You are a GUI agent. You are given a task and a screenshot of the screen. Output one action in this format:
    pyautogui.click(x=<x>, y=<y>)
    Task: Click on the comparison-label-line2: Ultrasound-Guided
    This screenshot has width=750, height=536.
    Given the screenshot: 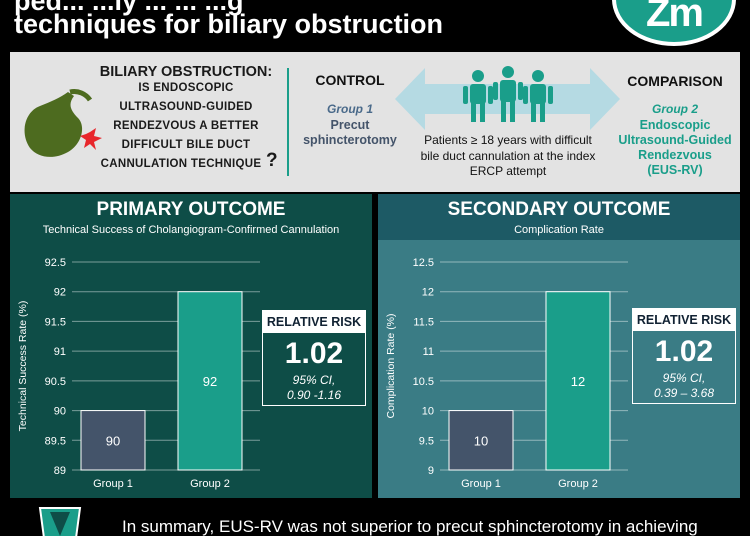 What is the action you would take?
    pyautogui.click(x=675, y=140)
    